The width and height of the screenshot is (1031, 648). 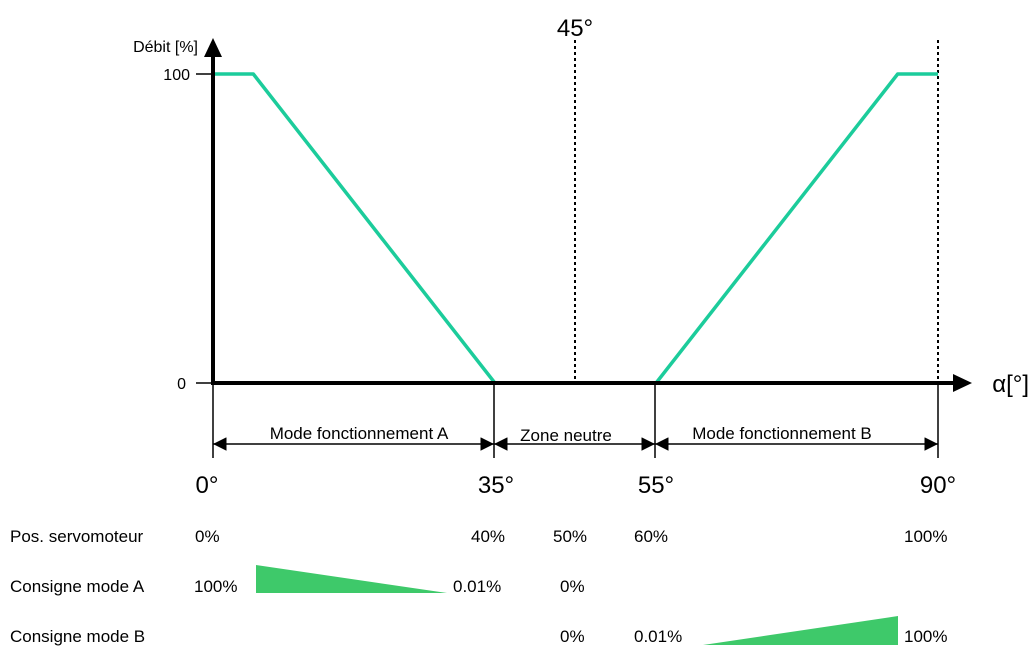 I want to click on zone-a-label: Mode fonctionnement A, so click(x=359, y=433).